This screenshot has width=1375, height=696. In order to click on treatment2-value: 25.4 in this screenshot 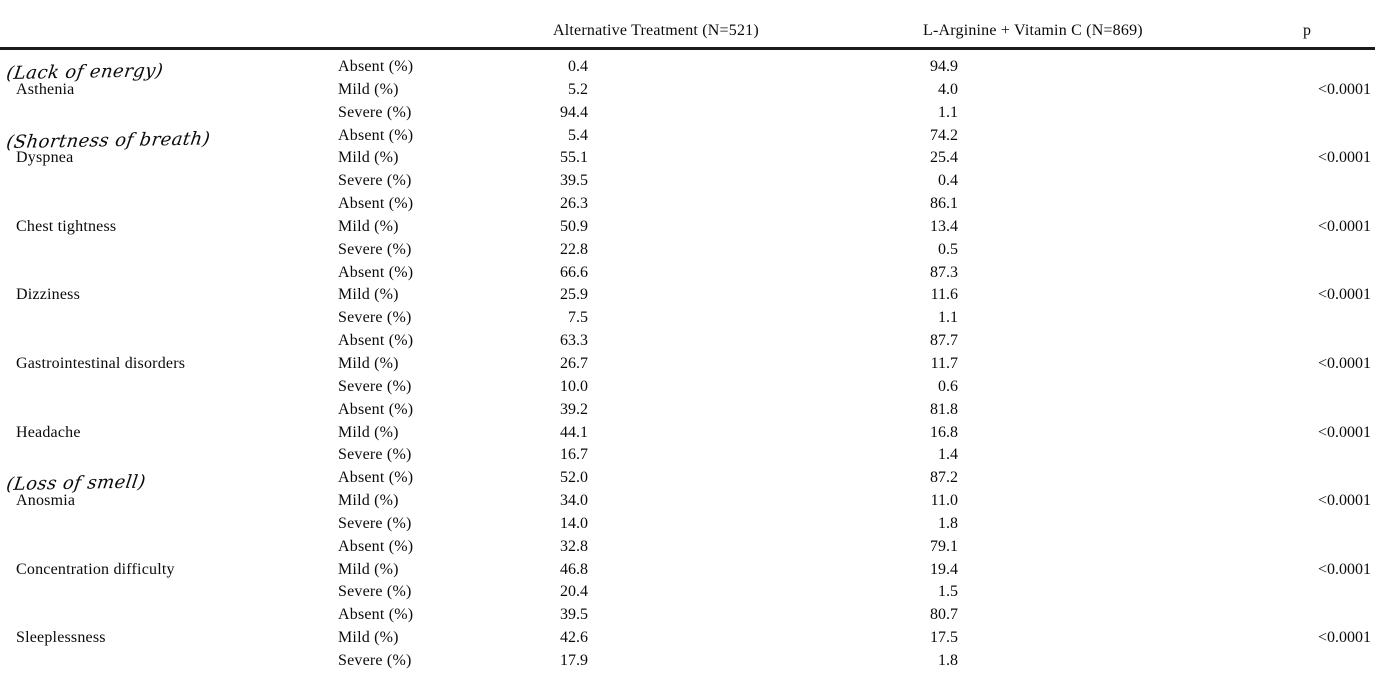, I will do `click(944, 158)`.